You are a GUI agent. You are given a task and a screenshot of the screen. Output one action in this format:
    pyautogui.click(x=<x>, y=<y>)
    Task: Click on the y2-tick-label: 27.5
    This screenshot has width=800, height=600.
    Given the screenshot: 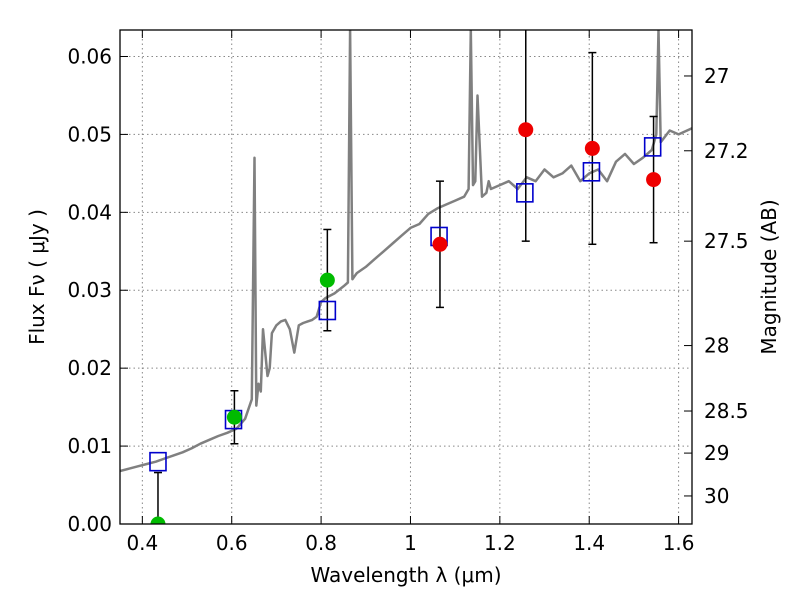 What is the action you would take?
    pyautogui.click(x=726, y=241)
    